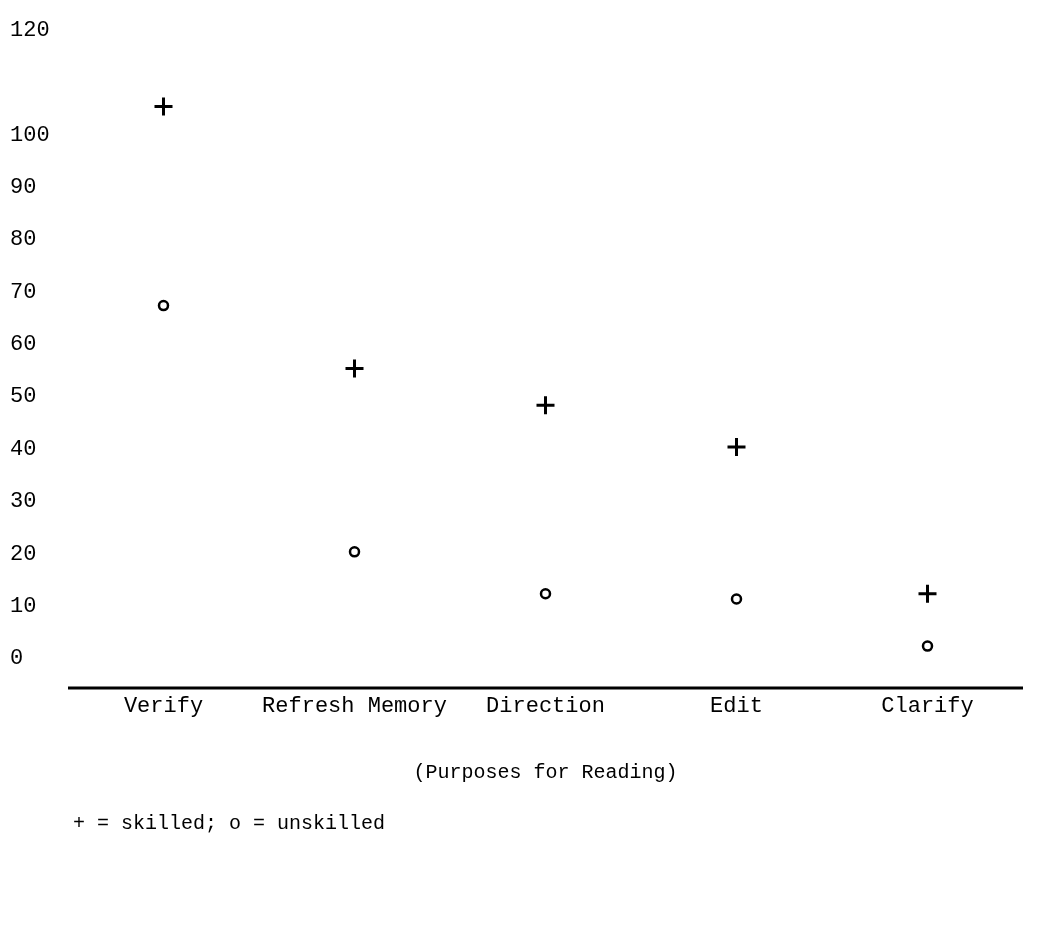  Describe the element at coordinates (736, 706) in the screenshot. I see `x-tick-label: Edit` at that location.